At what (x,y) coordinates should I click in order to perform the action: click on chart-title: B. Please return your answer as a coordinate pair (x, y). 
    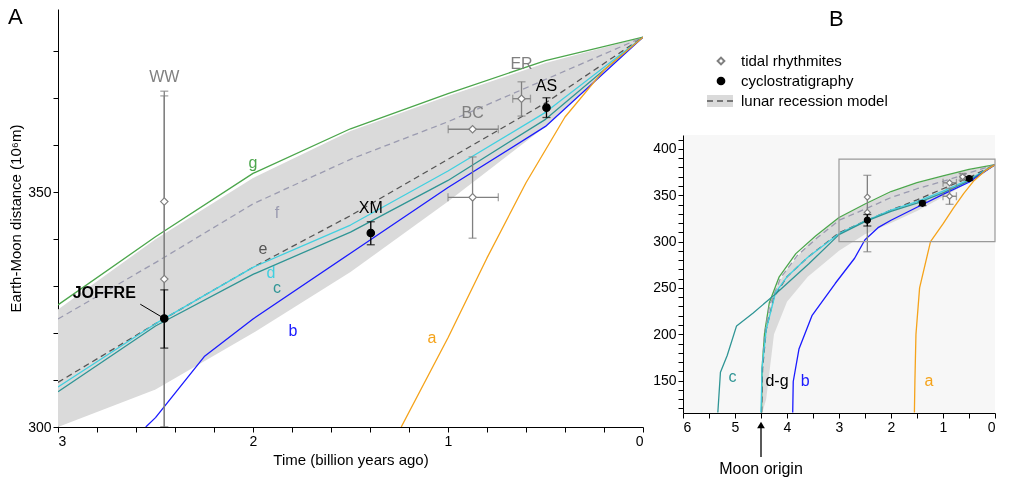
    Looking at the image, I should click on (836, 18).